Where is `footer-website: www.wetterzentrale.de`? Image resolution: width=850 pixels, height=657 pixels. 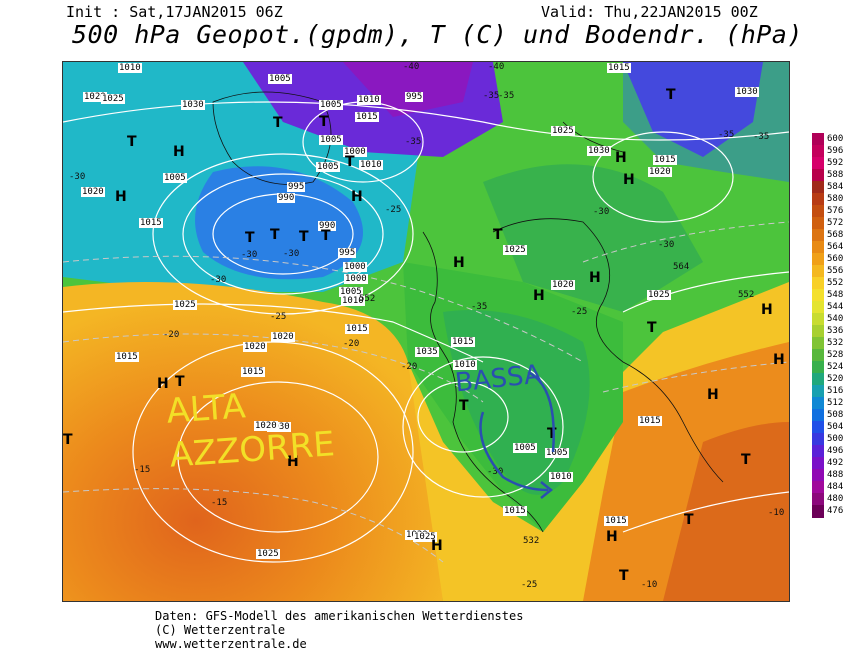
footer-website: www.wetterzentrale.de is located at coordinates (231, 644).